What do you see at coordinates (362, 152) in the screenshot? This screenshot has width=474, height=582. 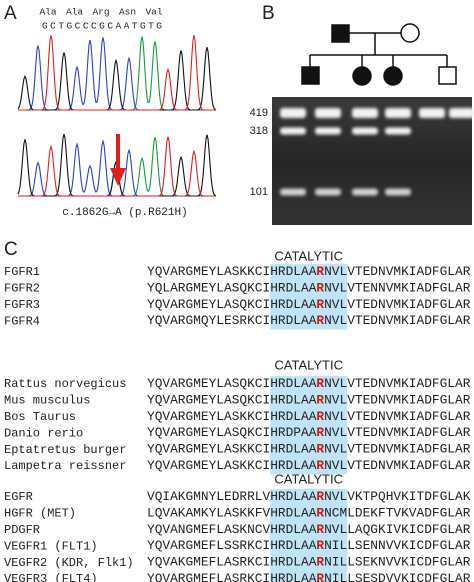 I see `gel-bands: 419 318 101` at bounding box center [362, 152].